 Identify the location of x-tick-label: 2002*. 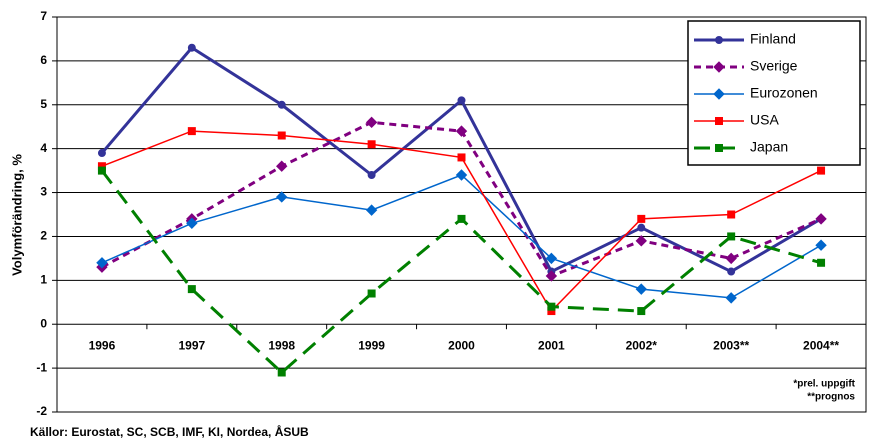
(642, 345).